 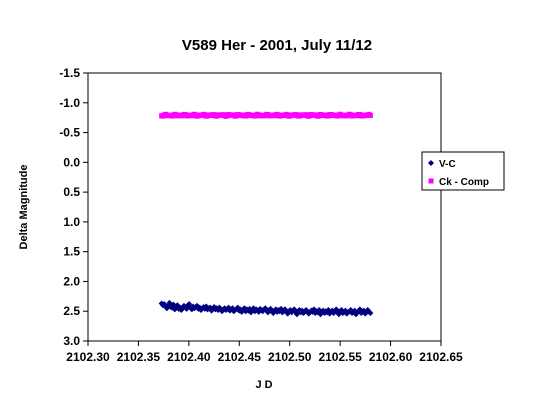 I want to click on x-tick-label: 2102.40, so click(x=189, y=357).